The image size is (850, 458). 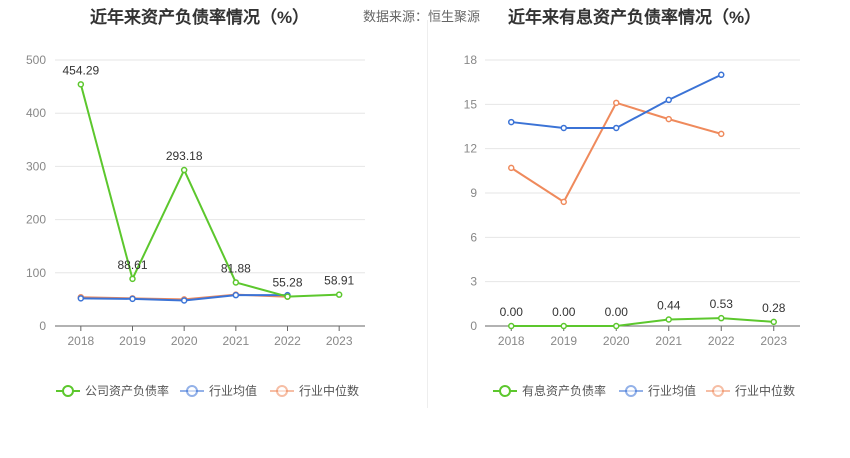 What do you see at coordinates (427, 214) in the screenshot?
I see `chart-divider` at bounding box center [427, 214].